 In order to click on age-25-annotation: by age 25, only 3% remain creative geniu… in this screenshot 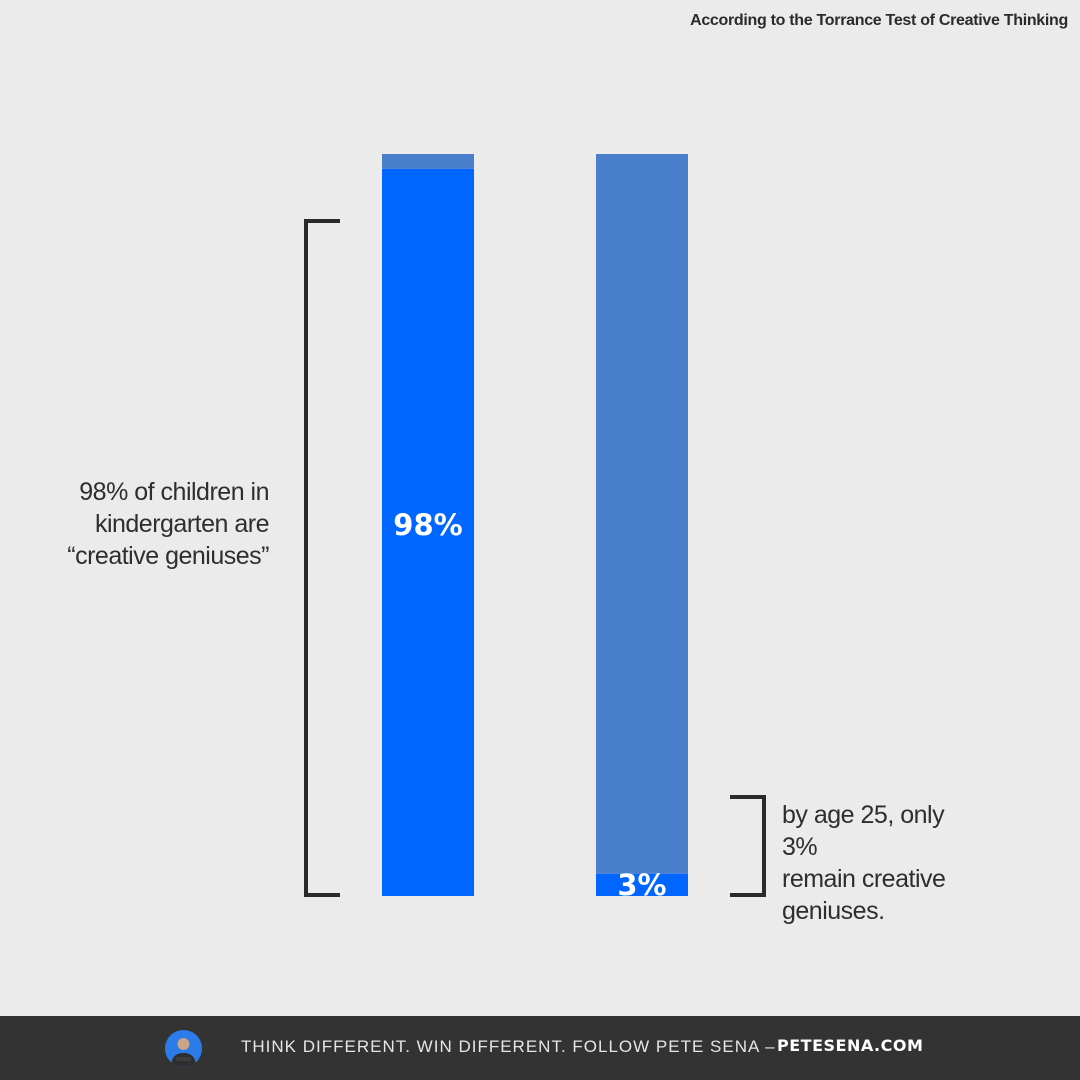, I will do `click(882, 863)`.